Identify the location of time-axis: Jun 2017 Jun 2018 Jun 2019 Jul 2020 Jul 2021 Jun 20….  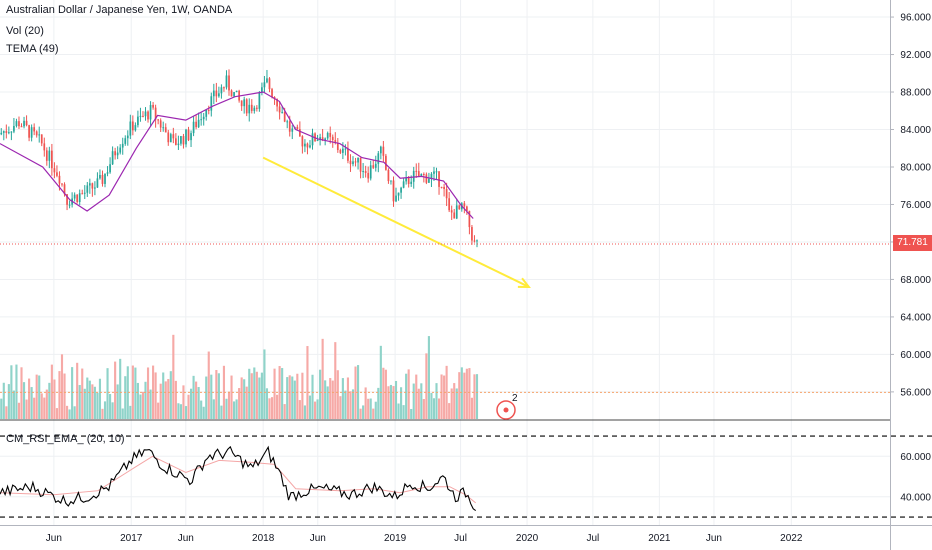
(424, 538).